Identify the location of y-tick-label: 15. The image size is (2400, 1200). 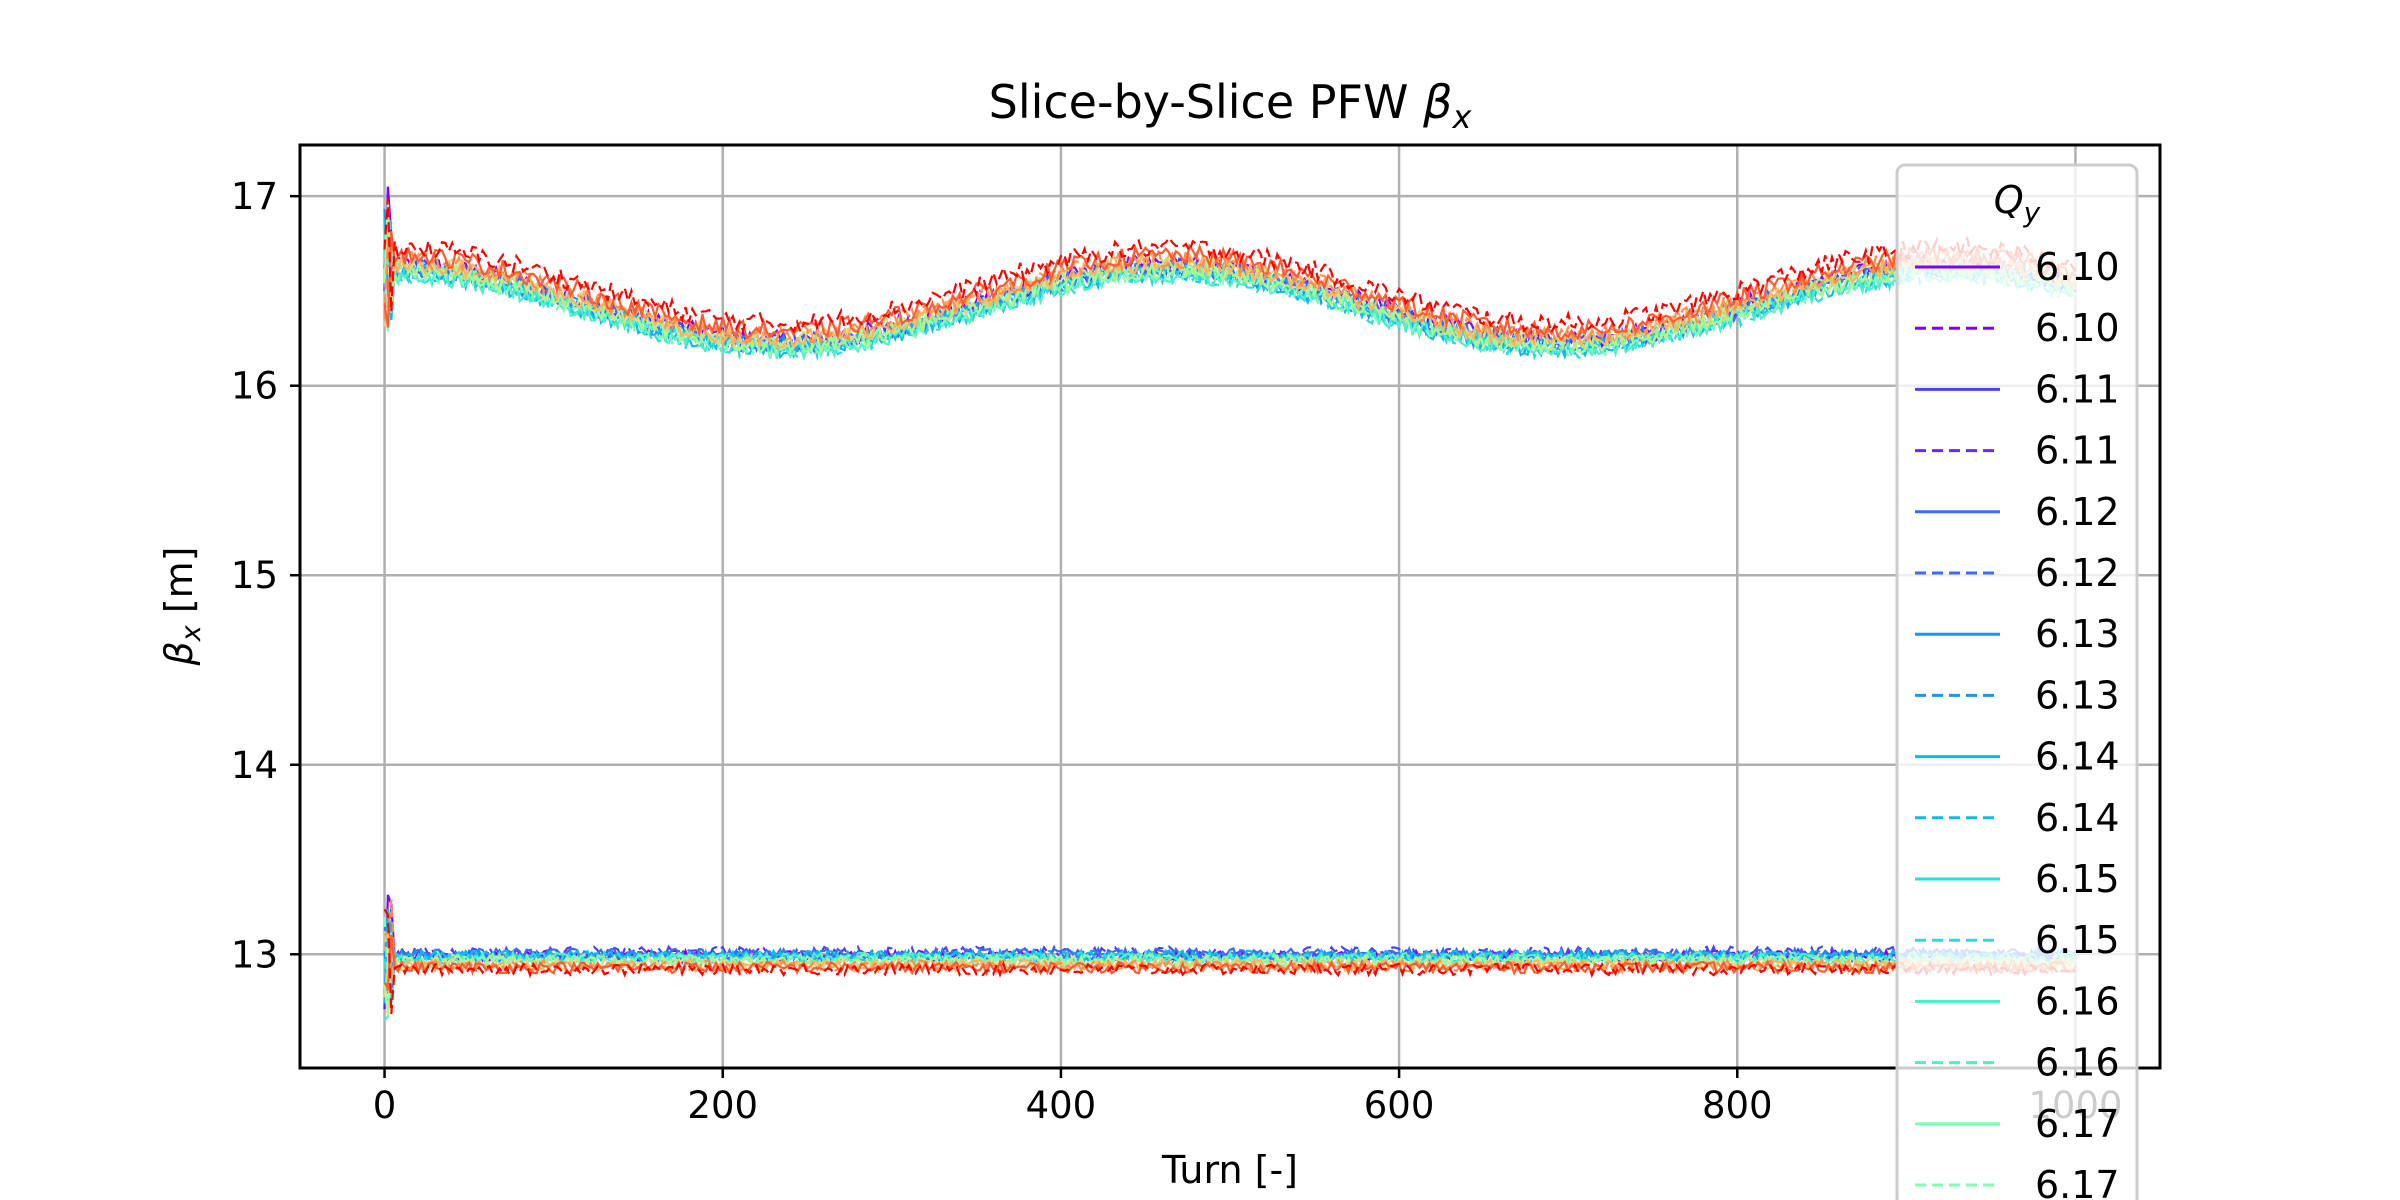
(254, 575).